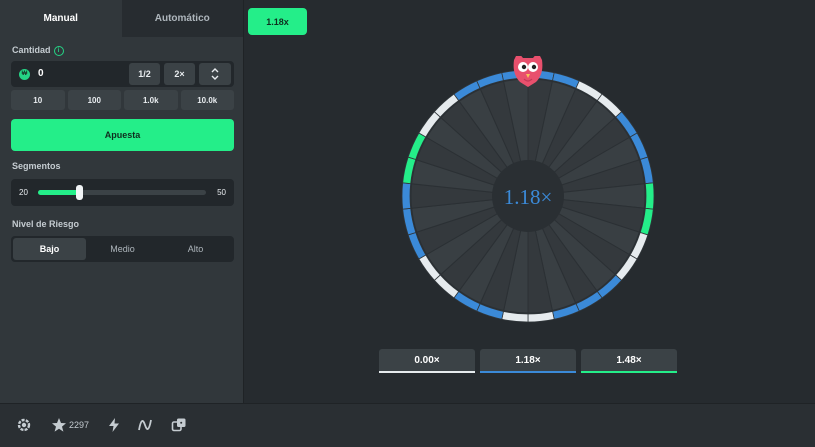 The height and width of the screenshot is (447, 815). I want to click on preset-button: 1.0k, so click(151, 100).